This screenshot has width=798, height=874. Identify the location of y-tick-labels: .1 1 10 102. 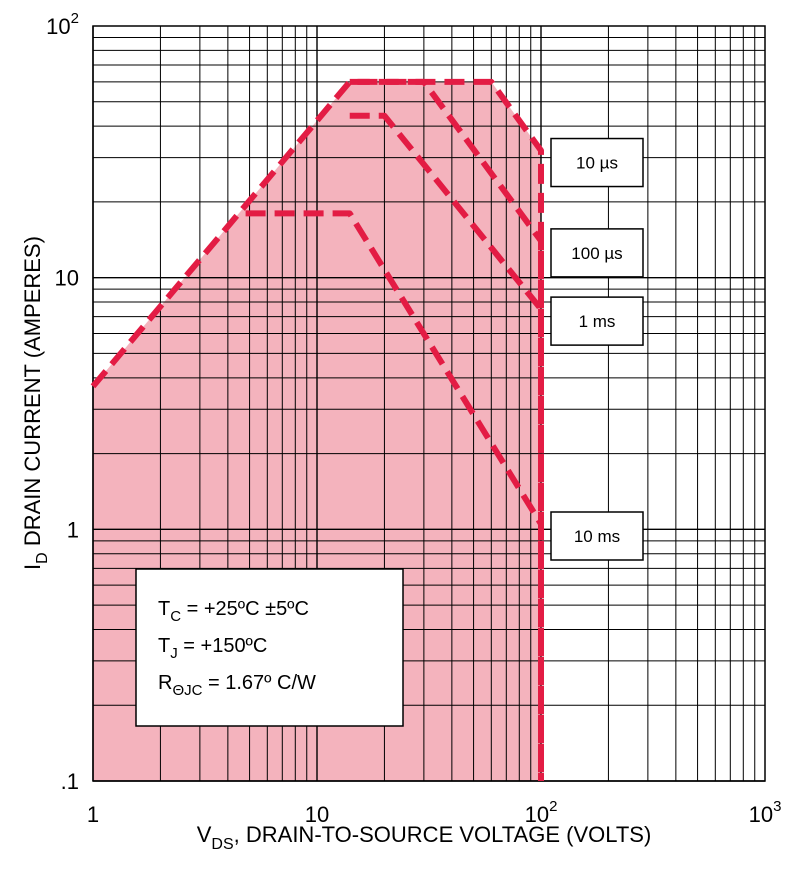
(62, 402).